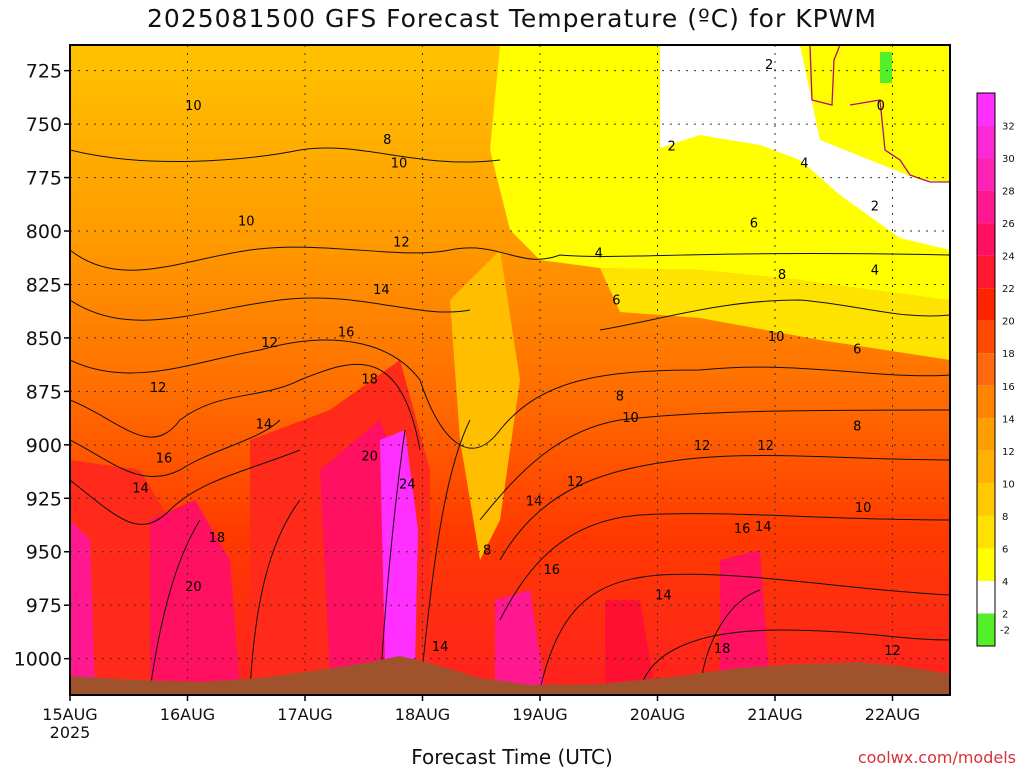 This screenshot has width=1024, height=769. Describe the element at coordinates (1008, 322) in the screenshot. I see `colorbar-label: 20` at that location.